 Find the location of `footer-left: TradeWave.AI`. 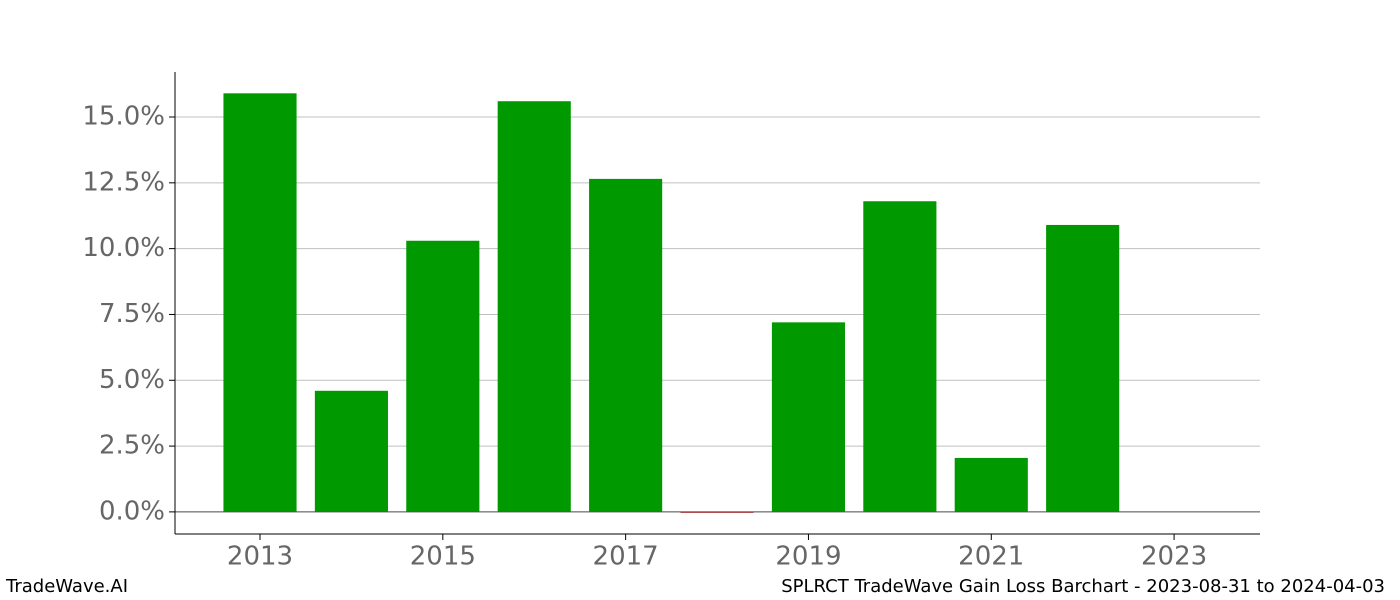

footer-left: TradeWave.AI is located at coordinates (66, 586).